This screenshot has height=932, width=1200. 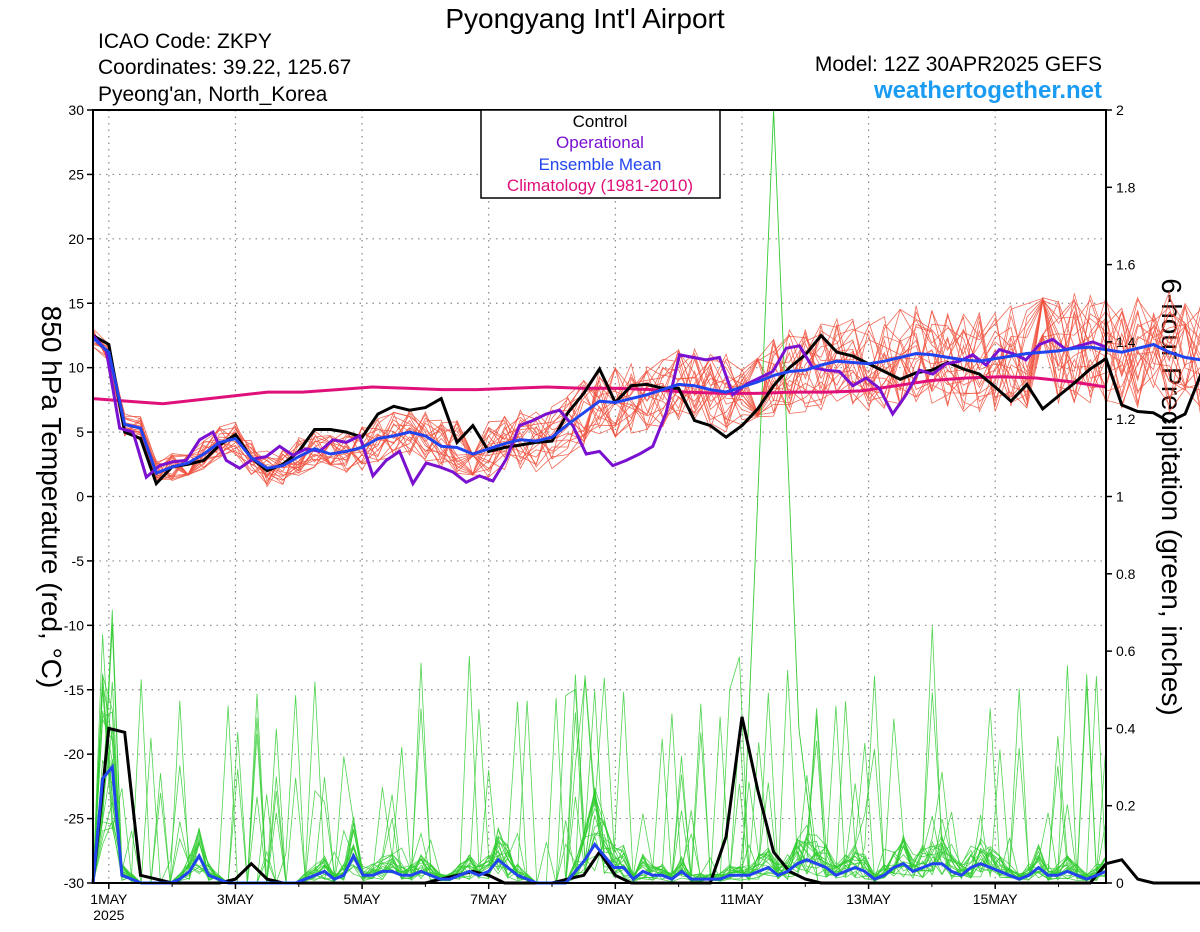 What do you see at coordinates (1126, 187) in the screenshot?
I see `tick-label-right: 1.8` at bounding box center [1126, 187].